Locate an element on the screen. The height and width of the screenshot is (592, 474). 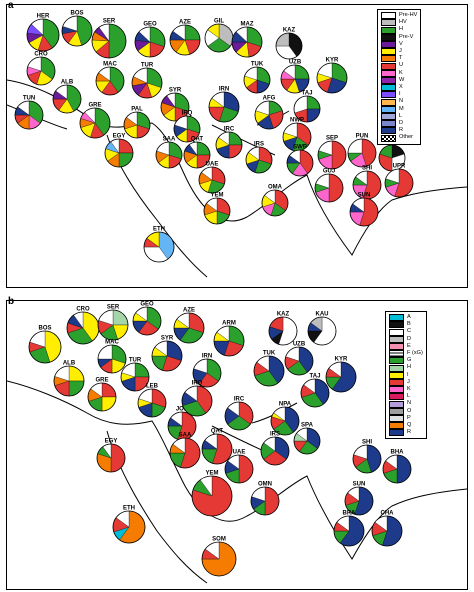
pie-omn: OMN is located at coordinates (265, 499).